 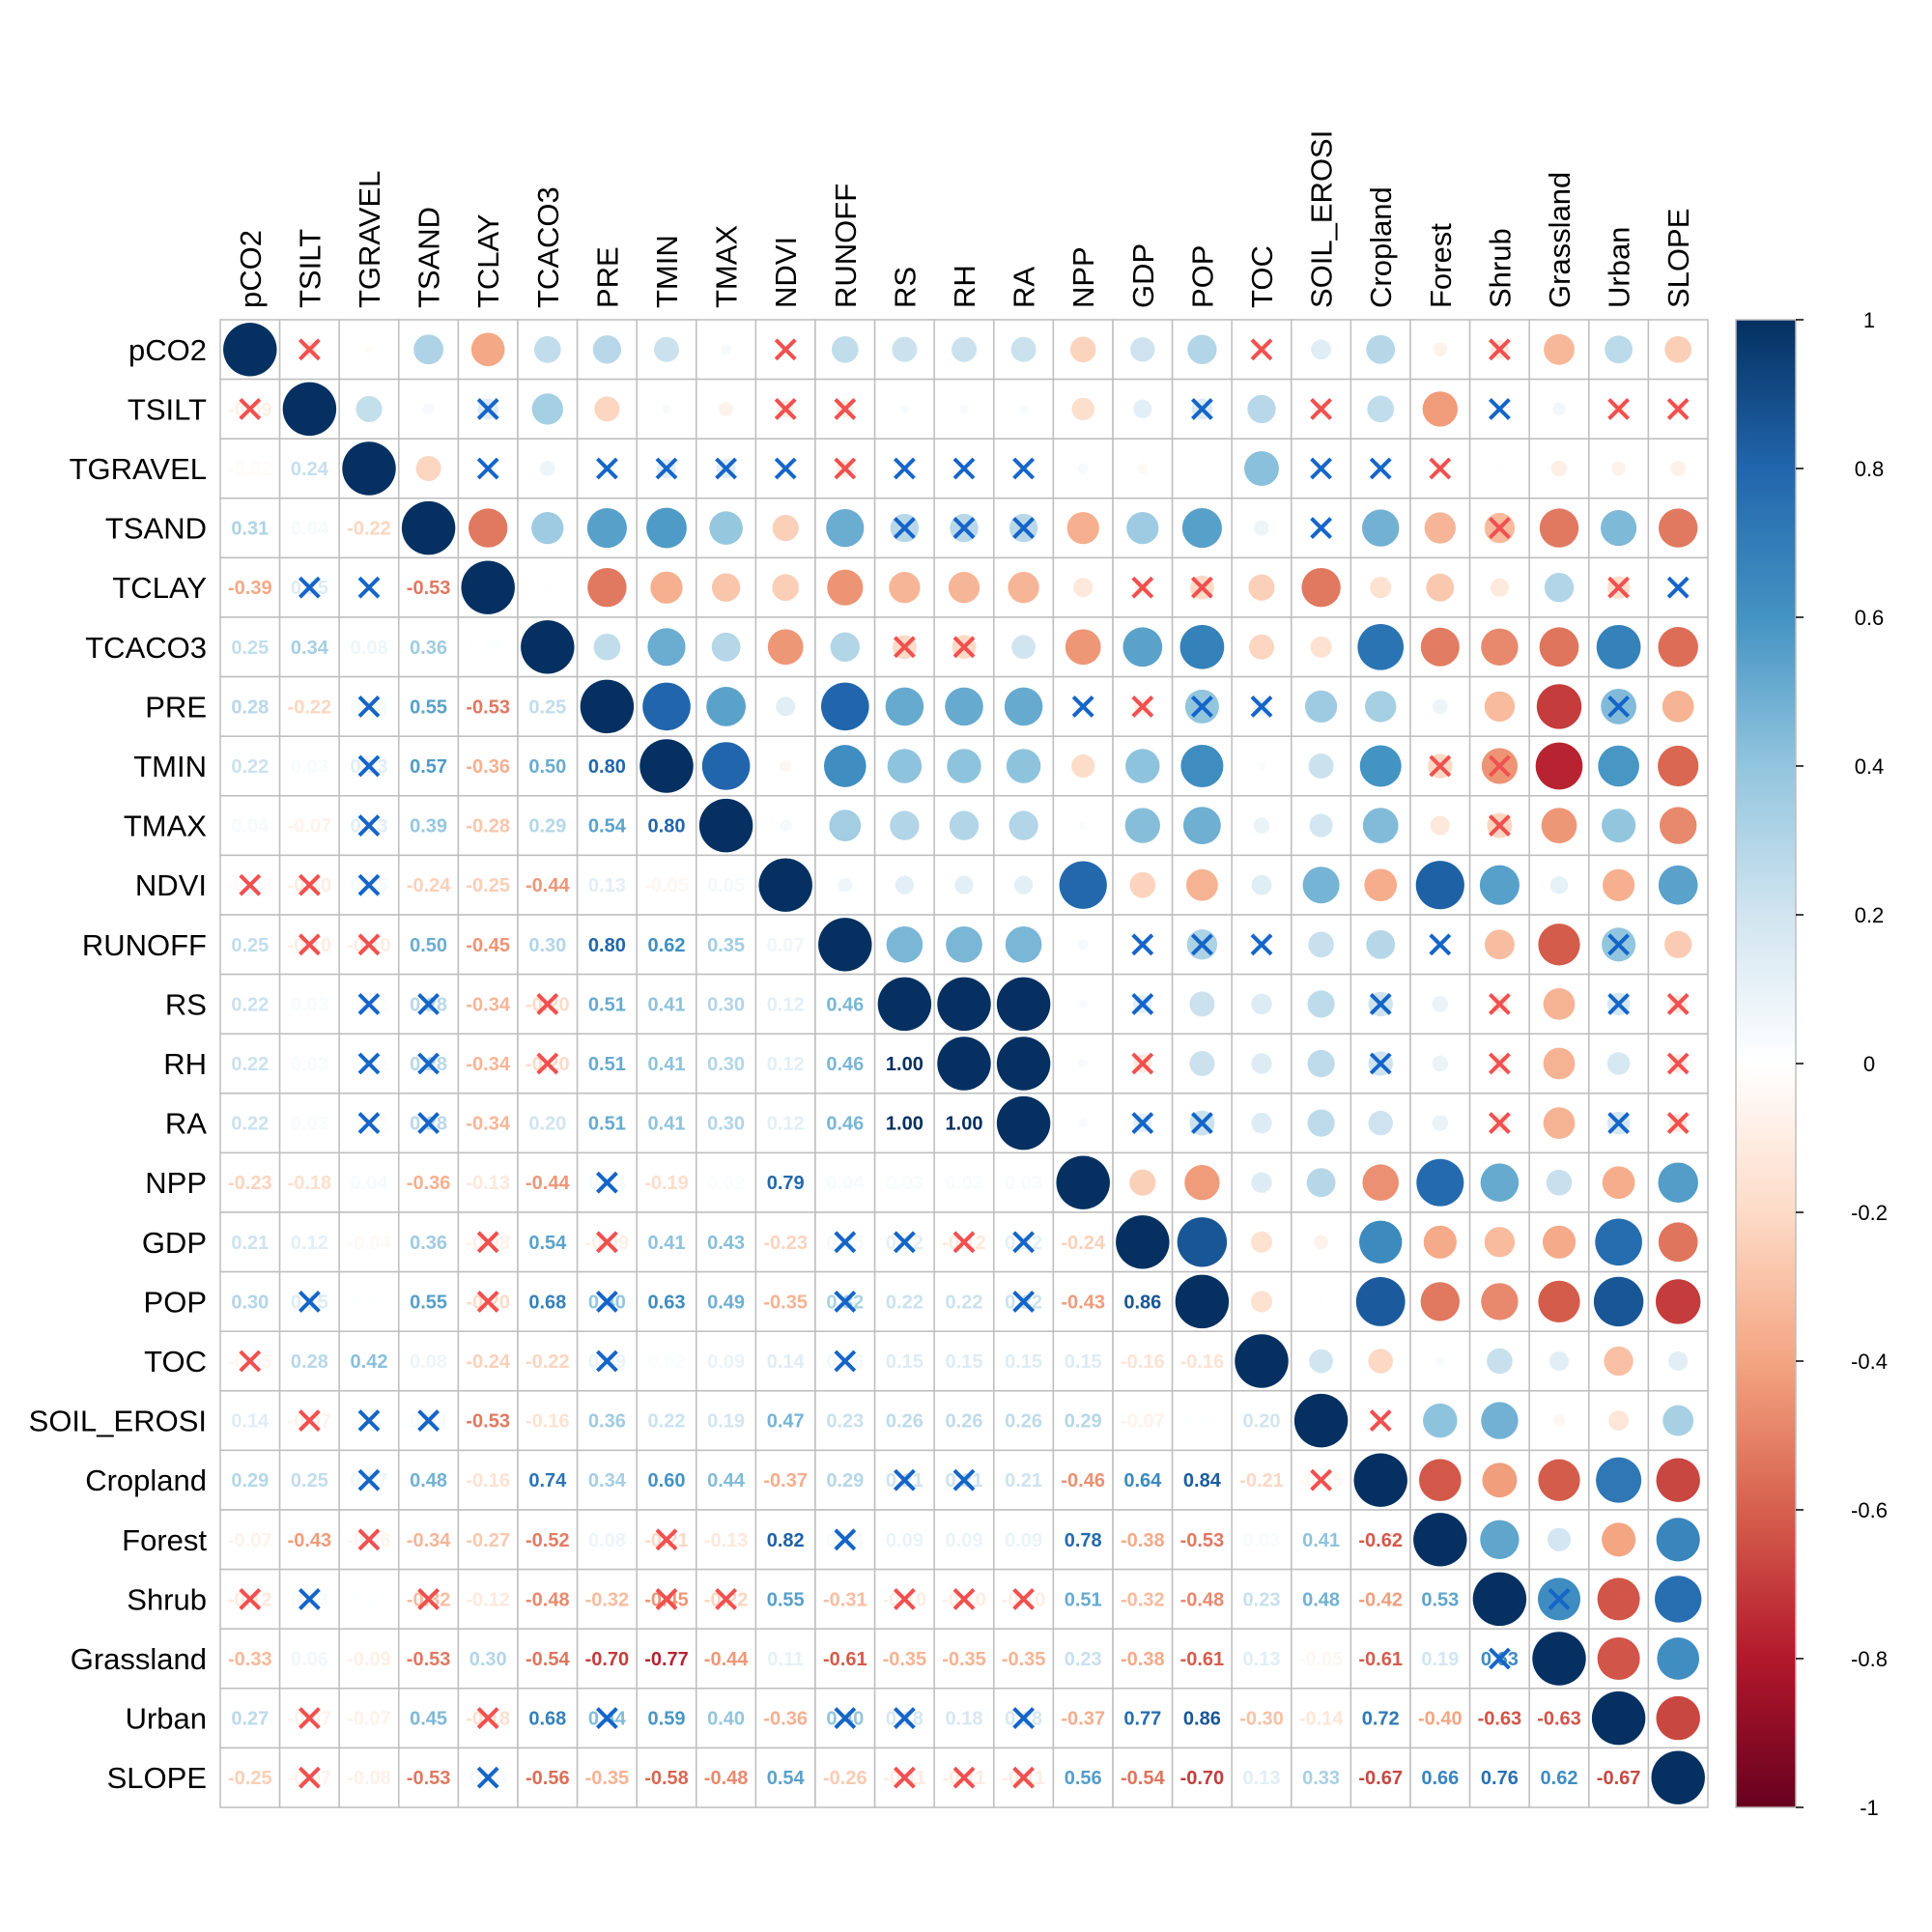 What do you see at coordinates (429, 1183) in the screenshot?
I see `correlation-value: -0.36` at bounding box center [429, 1183].